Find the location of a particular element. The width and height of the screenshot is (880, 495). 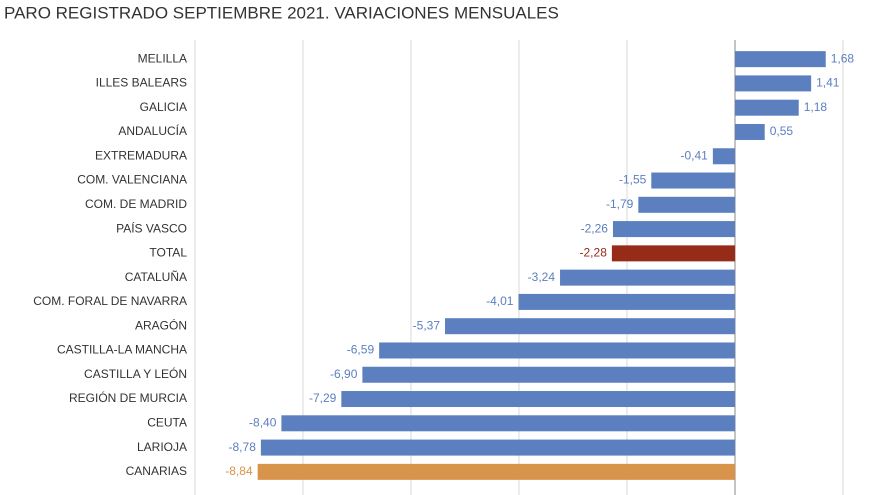

value-label: -1,79 is located at coordinates (620, 204).